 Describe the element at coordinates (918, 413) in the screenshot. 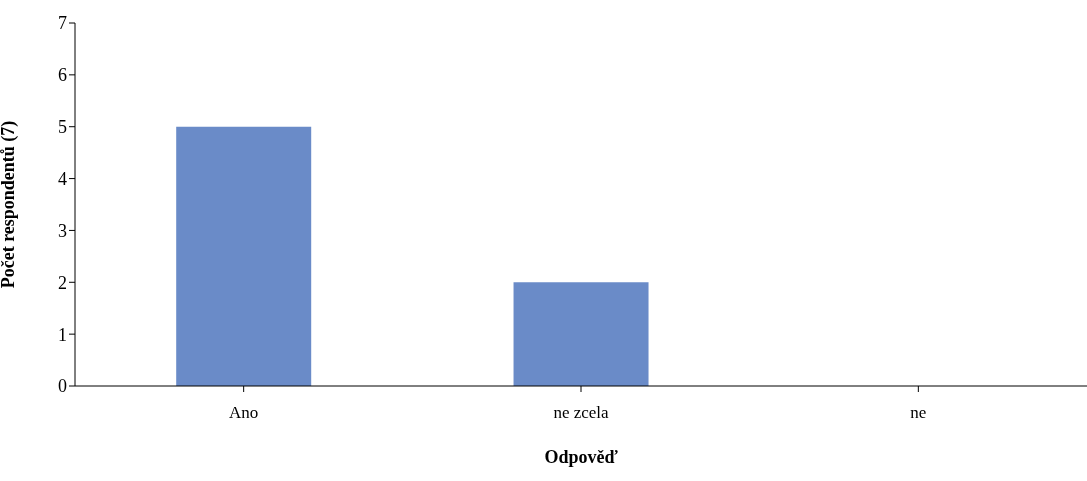

I see `x-tick-label: ne` at that location.